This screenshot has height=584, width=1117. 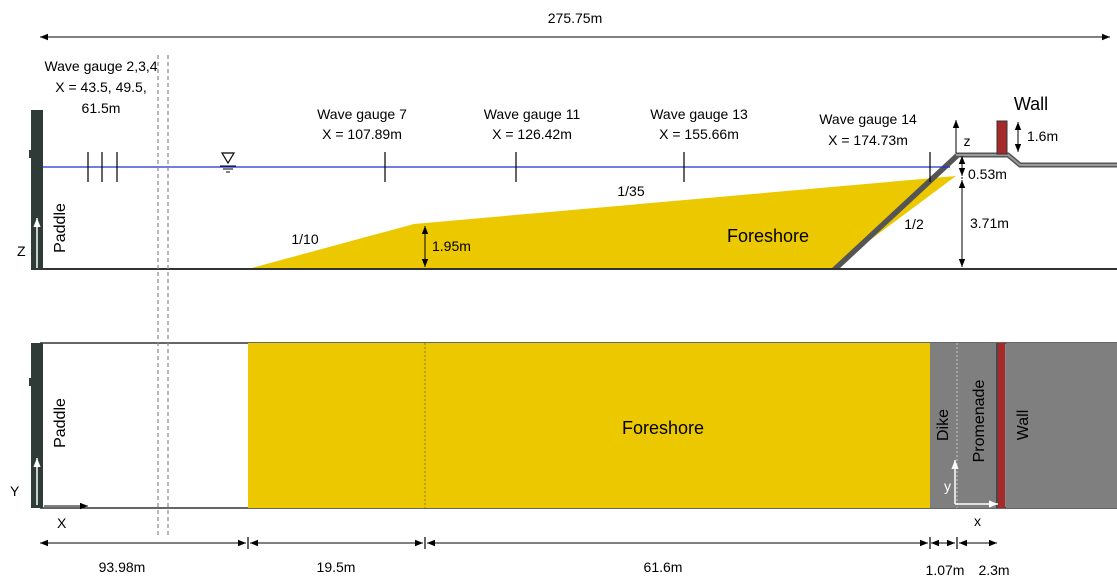 What do you see at coordinates (663, 567) in the screenshot?
I see `dim-61-6-label: 61.6m` at bounding box center [663, 567].